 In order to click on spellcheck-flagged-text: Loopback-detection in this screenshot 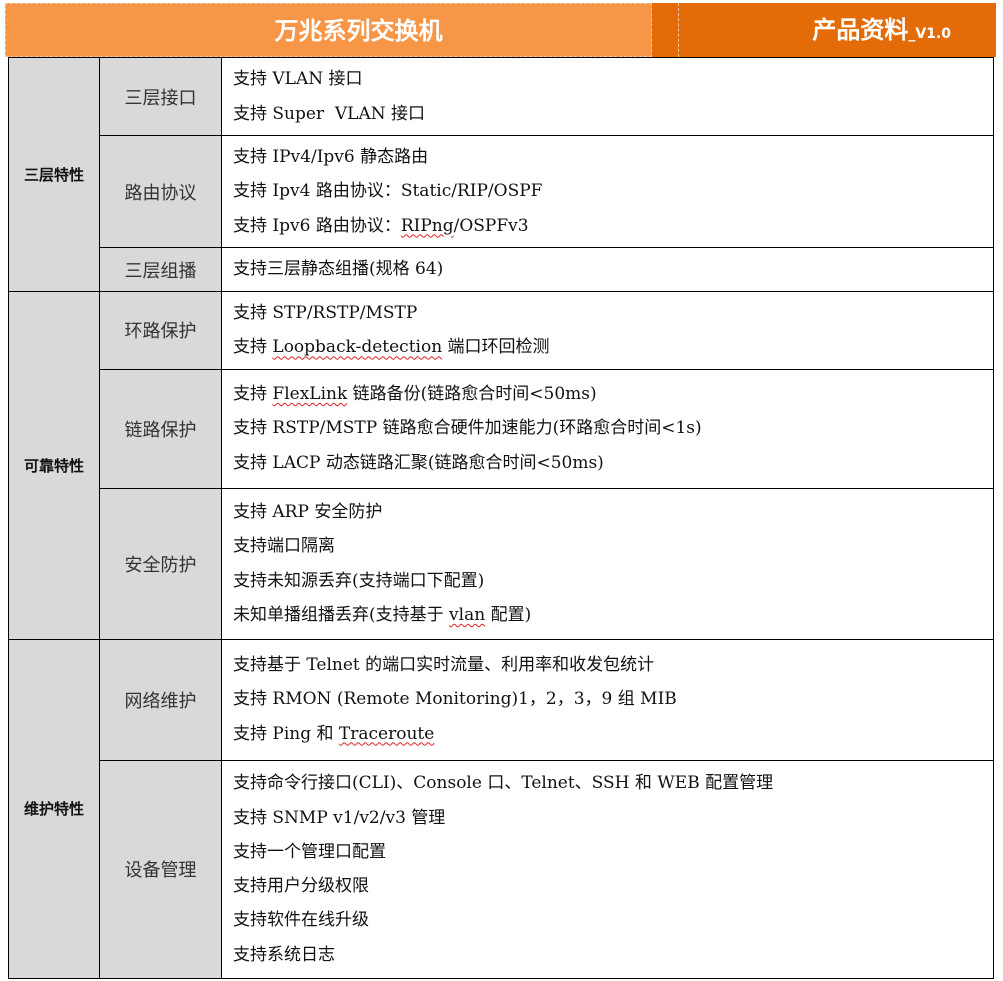, I will do `click(357, 347)`.